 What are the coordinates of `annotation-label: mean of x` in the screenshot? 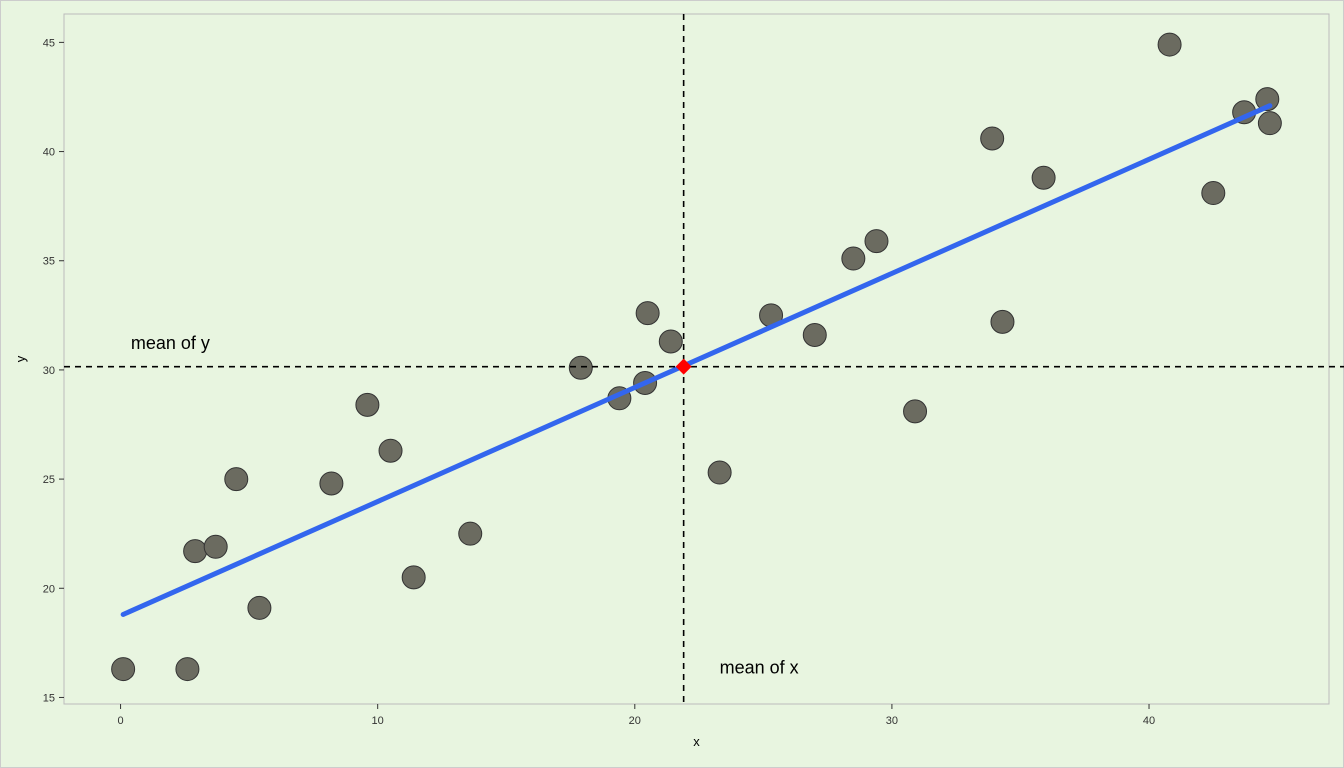 It's located at (759, 667).